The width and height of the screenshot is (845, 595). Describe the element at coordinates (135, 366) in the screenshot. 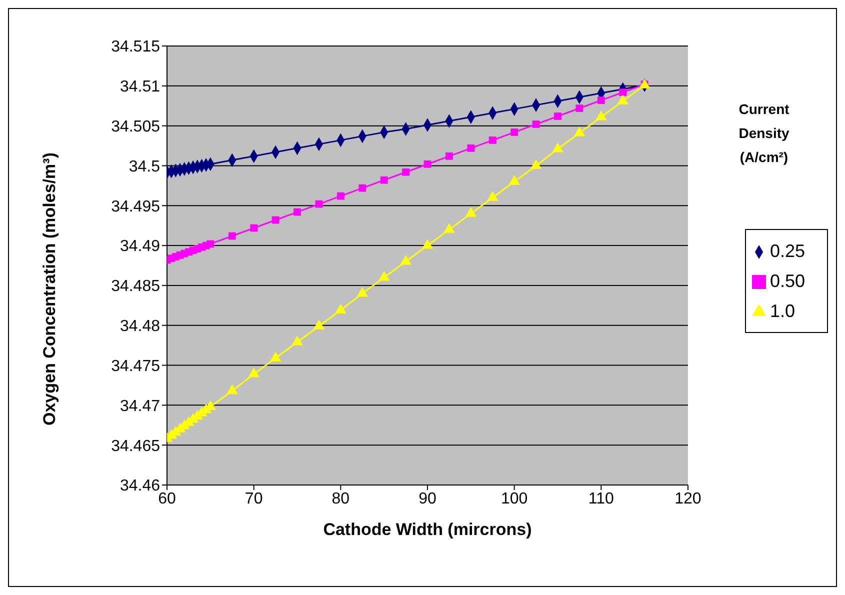

I see `y-tick-label: 34.475` at that location.